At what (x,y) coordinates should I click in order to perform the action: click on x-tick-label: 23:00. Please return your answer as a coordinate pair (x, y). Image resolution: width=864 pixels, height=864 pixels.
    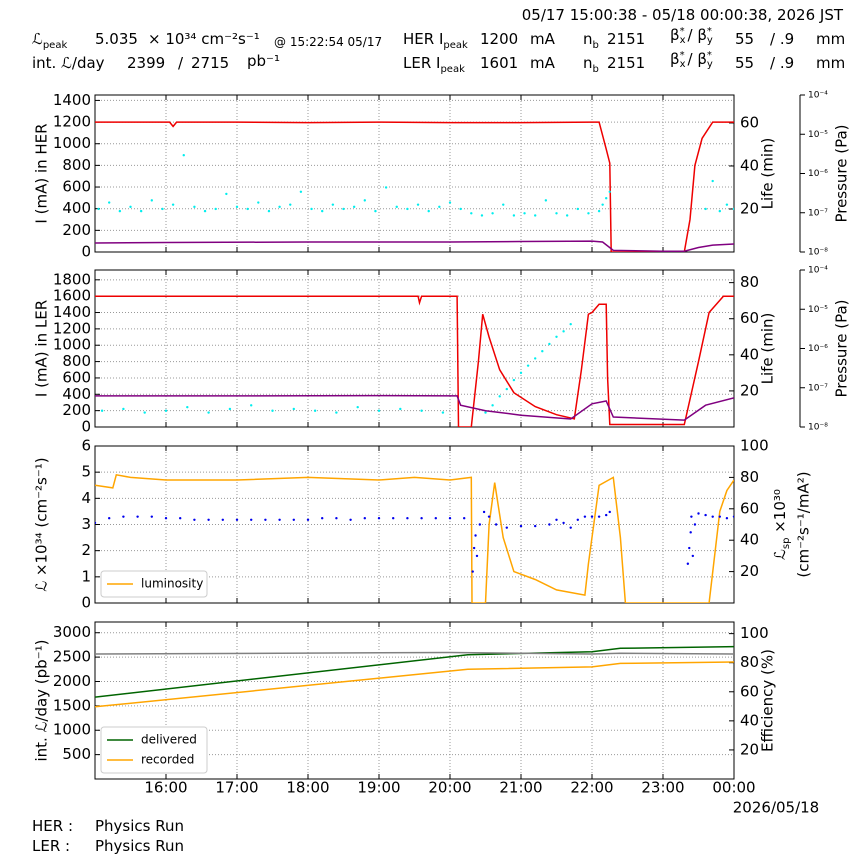
    Looking at the image, I should click on (662, 788).